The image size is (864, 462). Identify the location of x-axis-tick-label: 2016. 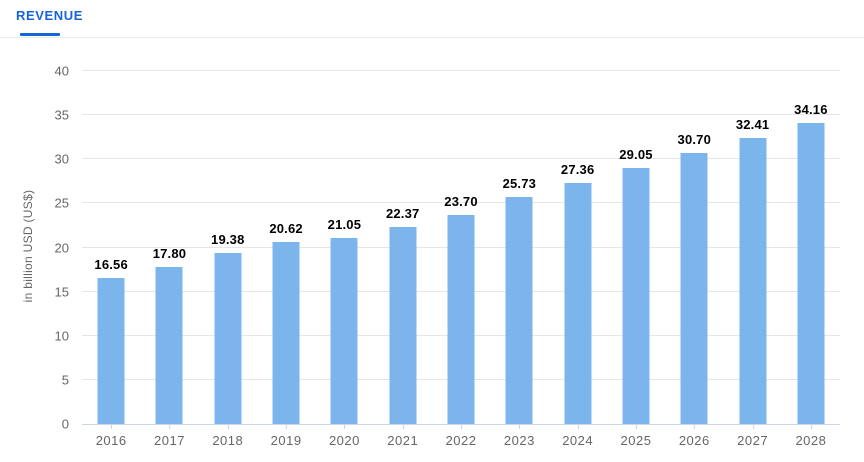
(111, 440).